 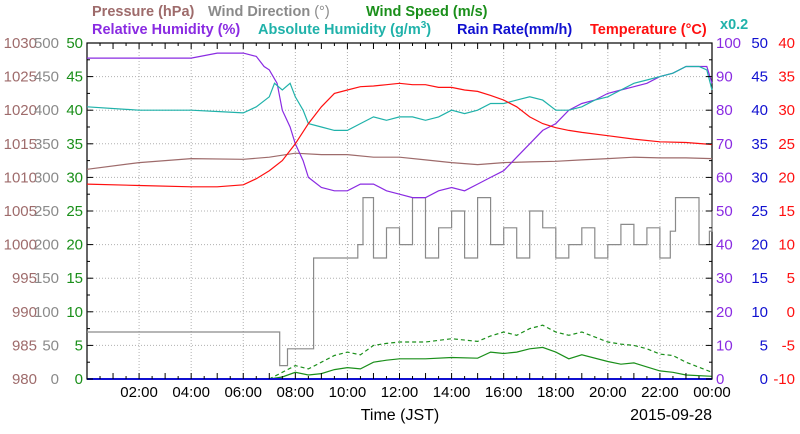 I want to click on series-wind-speed-gust-m-s, so click(x=400, y=352).